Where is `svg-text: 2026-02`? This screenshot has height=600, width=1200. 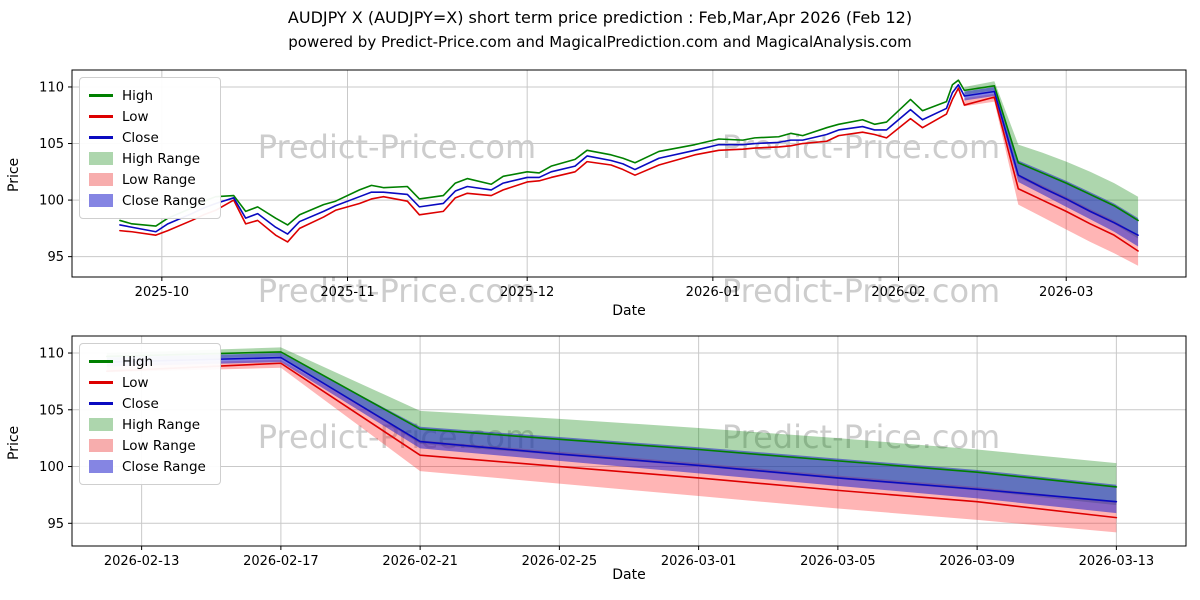
svg-text: 2026-02 is located at coordinates (898, 292).